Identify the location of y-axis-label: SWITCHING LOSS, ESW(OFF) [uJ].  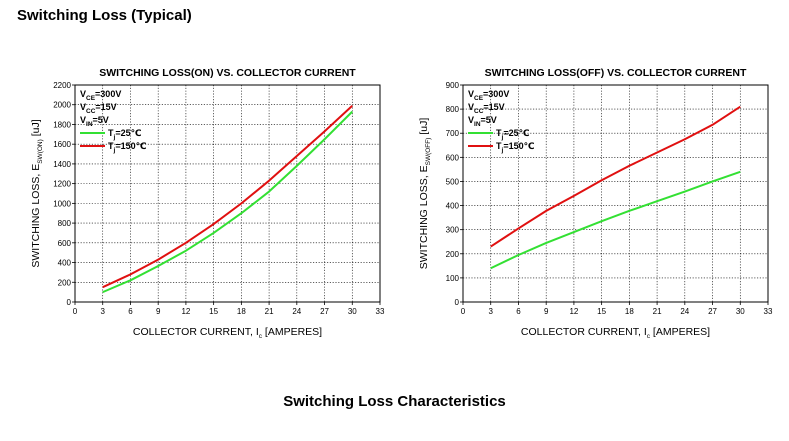
(425, 194).